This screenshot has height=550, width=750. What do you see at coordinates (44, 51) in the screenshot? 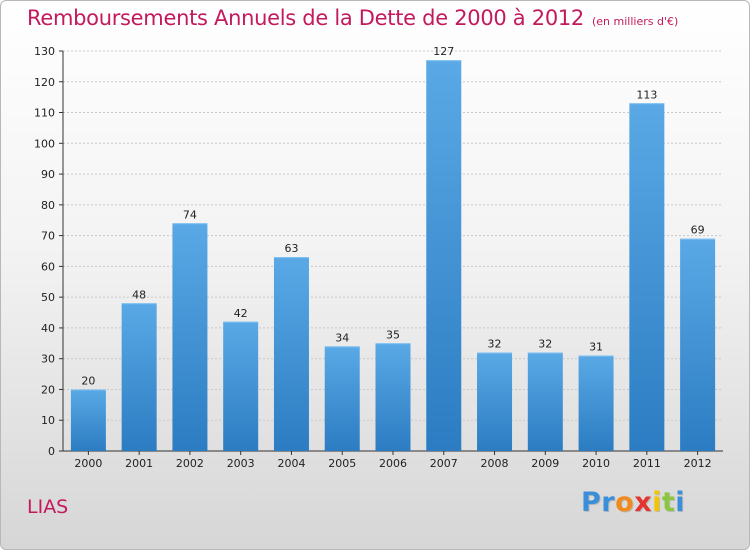
I see `y-tick-label: 130` at bounding box center [44, 51].